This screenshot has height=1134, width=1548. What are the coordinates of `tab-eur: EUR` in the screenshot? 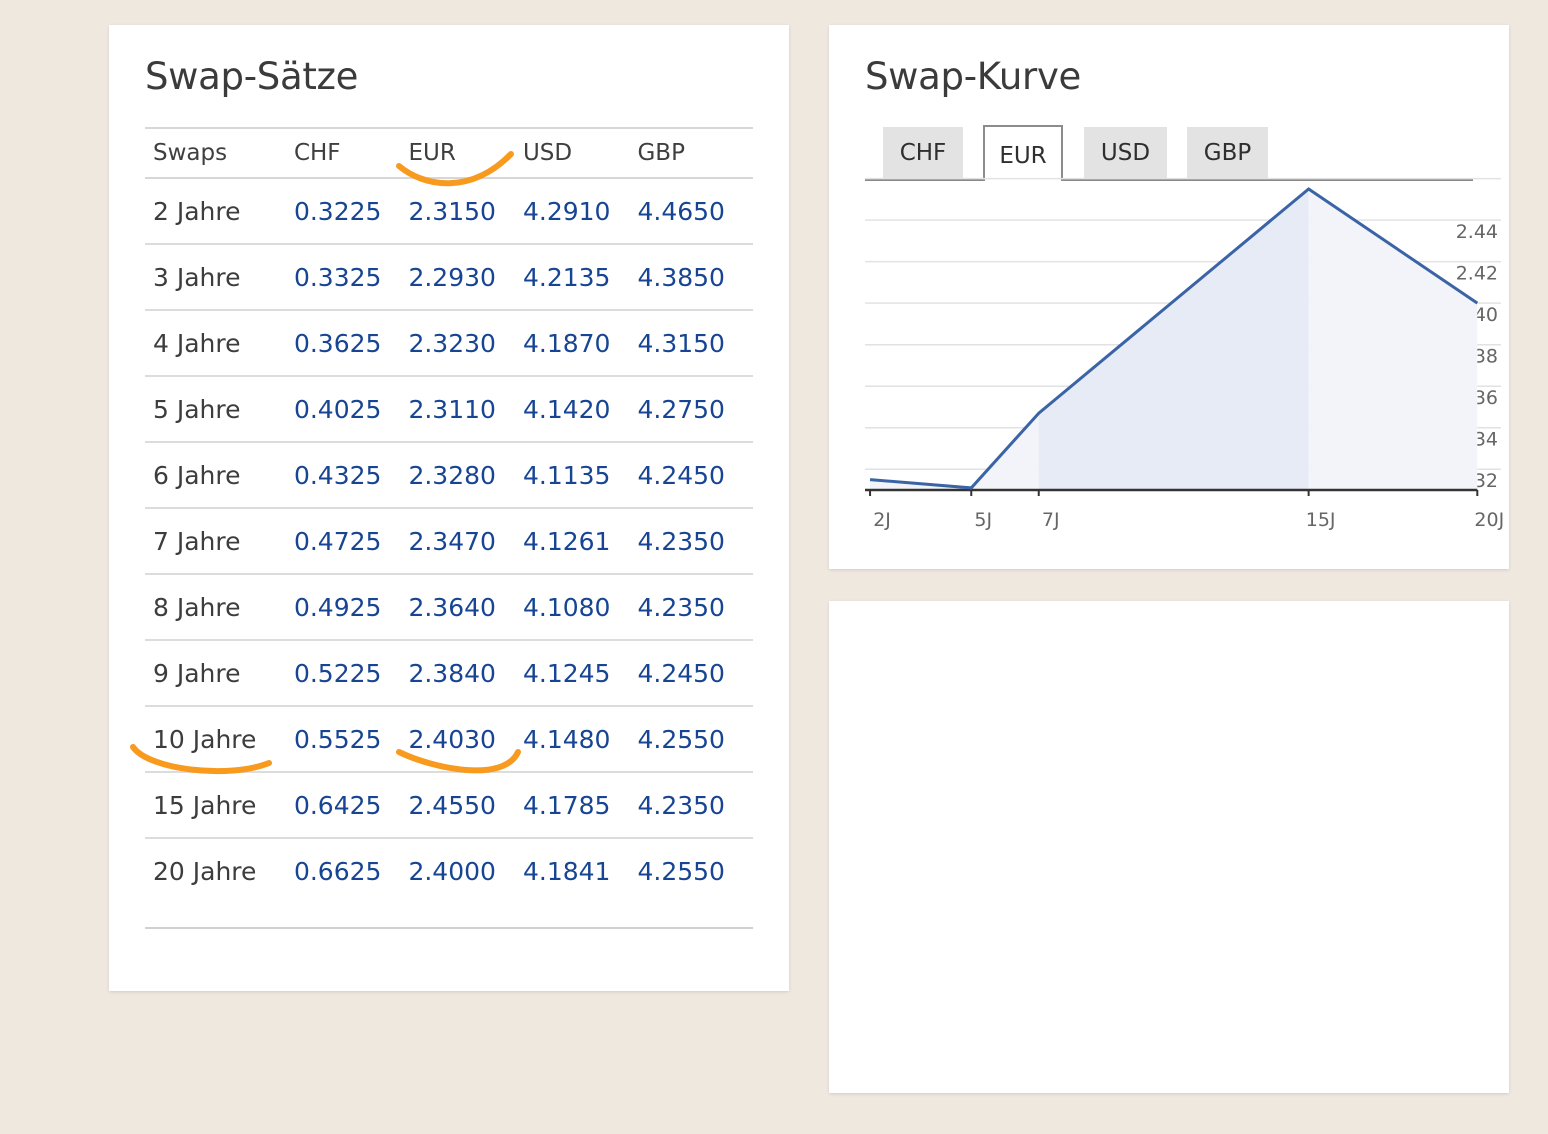 It's located at (1023, 153).